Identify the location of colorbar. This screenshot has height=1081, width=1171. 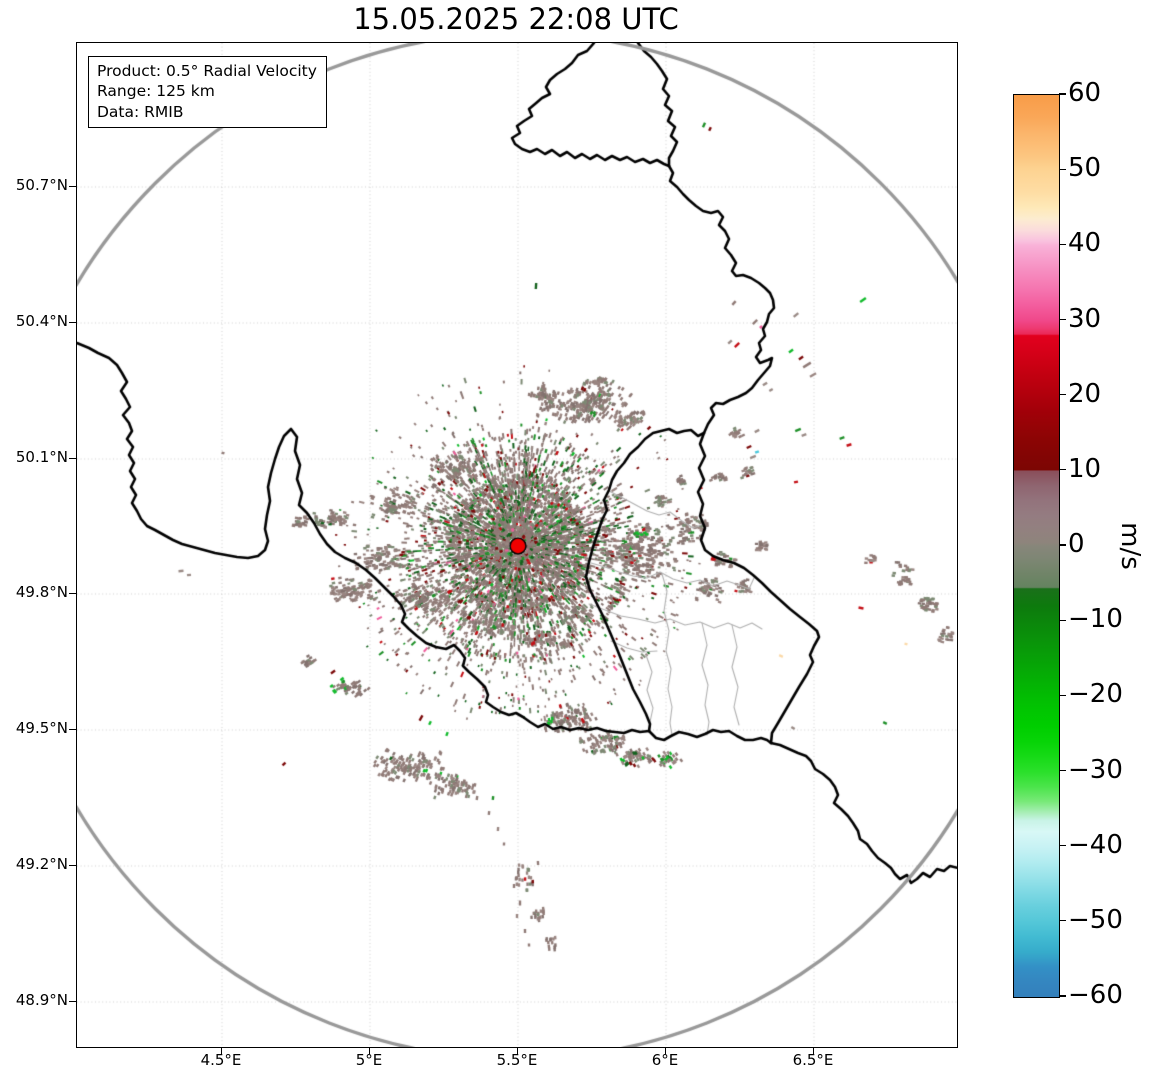
(1036, 546).